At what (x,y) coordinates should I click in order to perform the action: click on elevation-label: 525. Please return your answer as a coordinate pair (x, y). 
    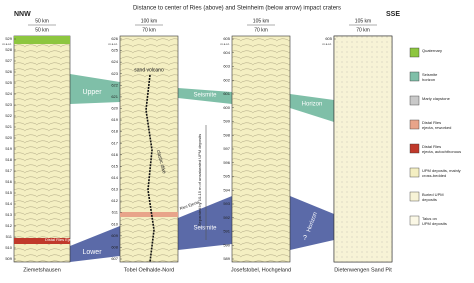
    Looking at the image, I should click on (8, 82).